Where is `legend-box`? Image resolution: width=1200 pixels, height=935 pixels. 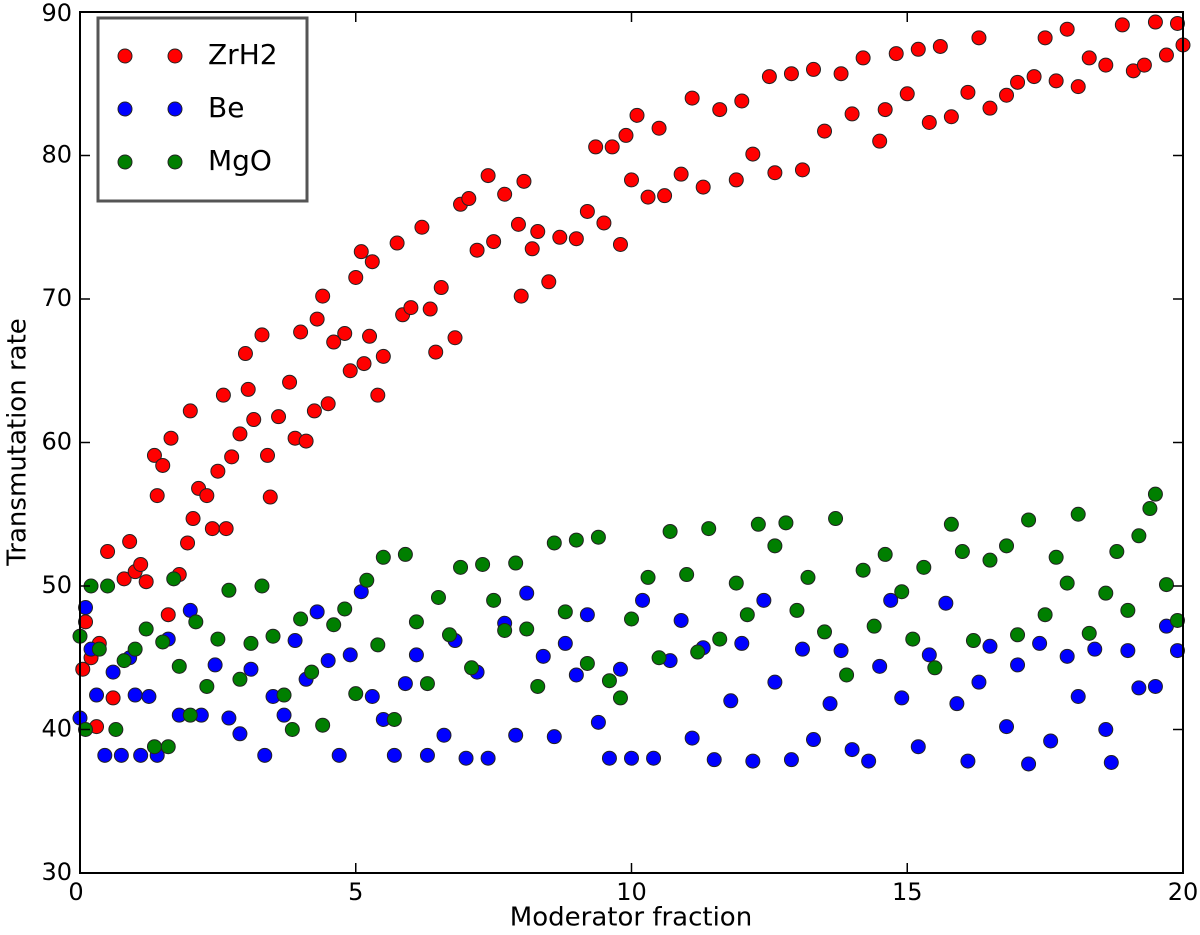
legend-box is located at coordinates (202, 109).